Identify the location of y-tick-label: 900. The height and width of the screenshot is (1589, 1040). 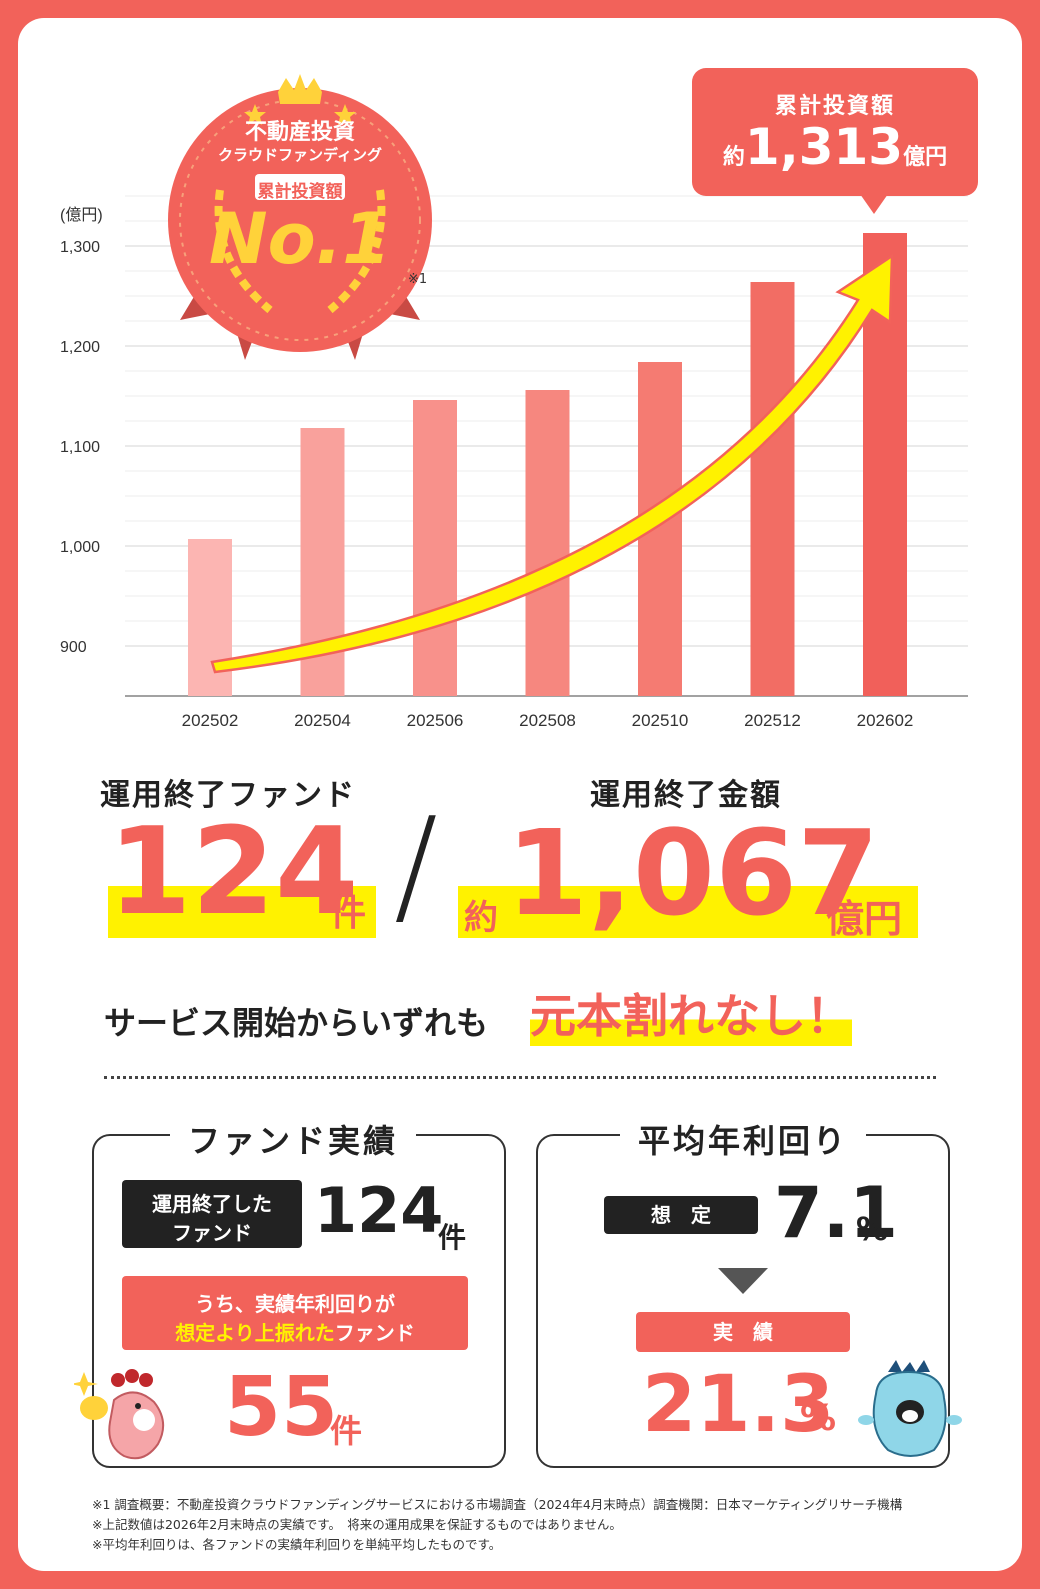
(73, 647).